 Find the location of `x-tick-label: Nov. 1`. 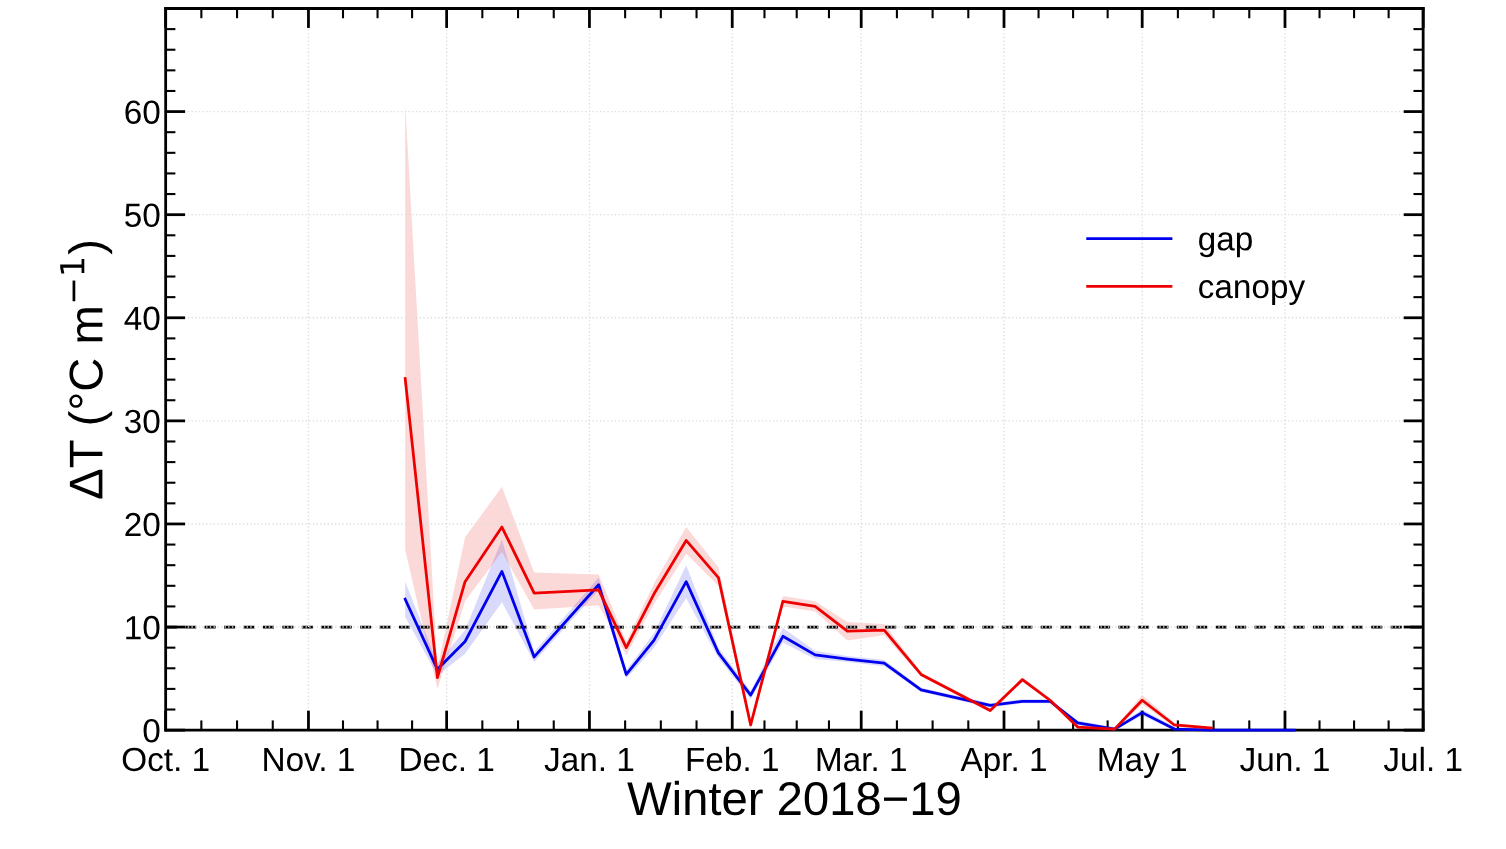

x-tick-label: Nov. 1 is located at coordinates (309, 760).